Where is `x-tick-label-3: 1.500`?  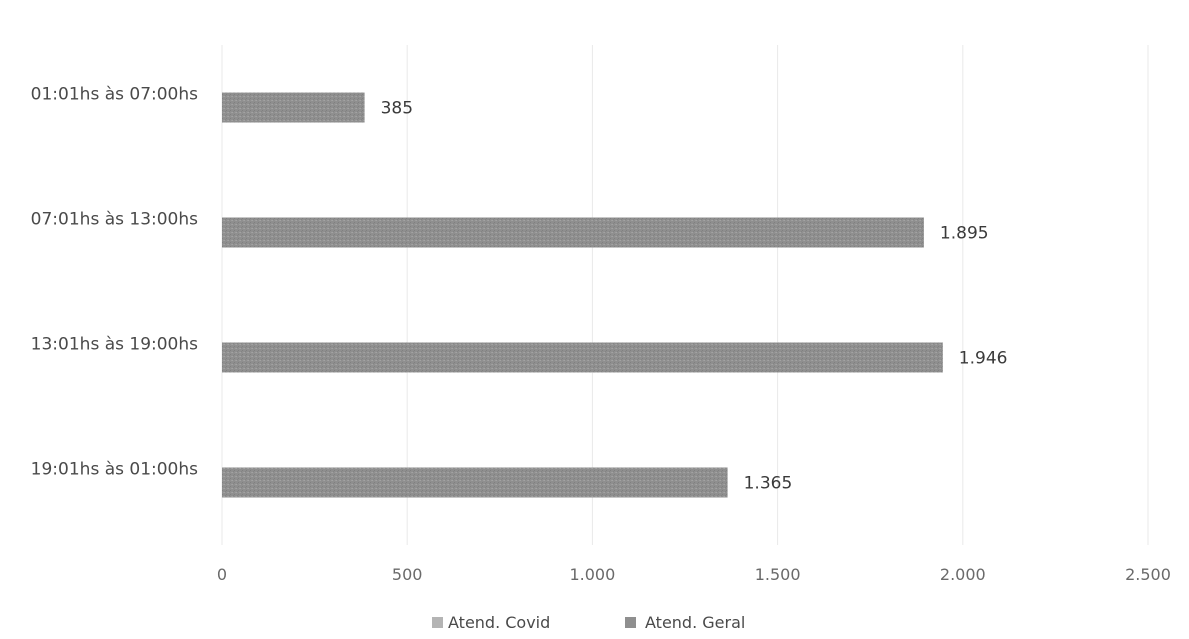 x-tick-label-3: 1.500 is located at coordinates (778, 574).